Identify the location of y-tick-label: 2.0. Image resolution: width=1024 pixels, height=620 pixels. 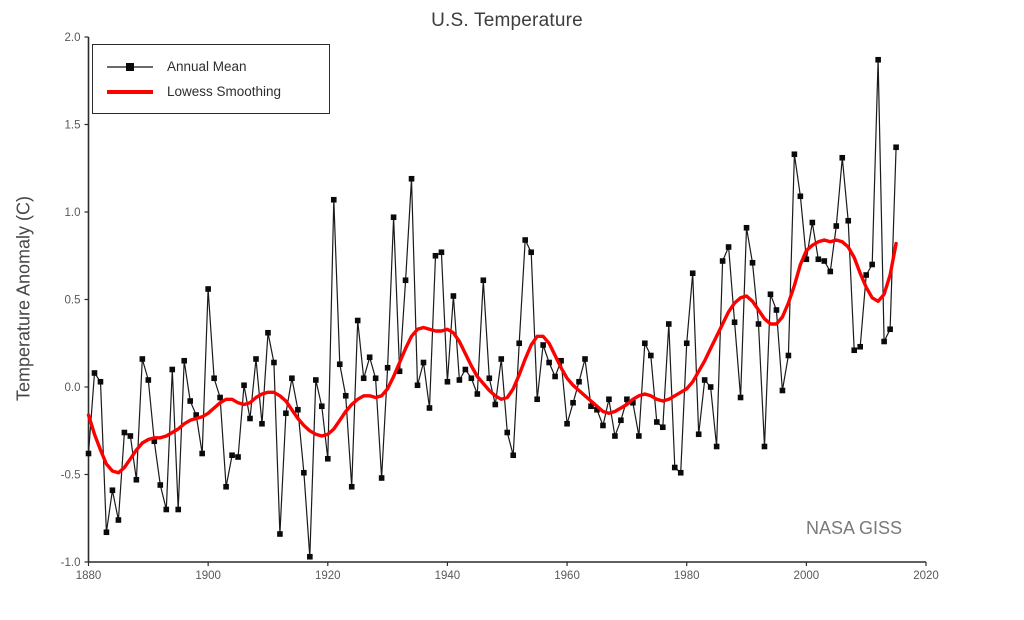
(73, 38).